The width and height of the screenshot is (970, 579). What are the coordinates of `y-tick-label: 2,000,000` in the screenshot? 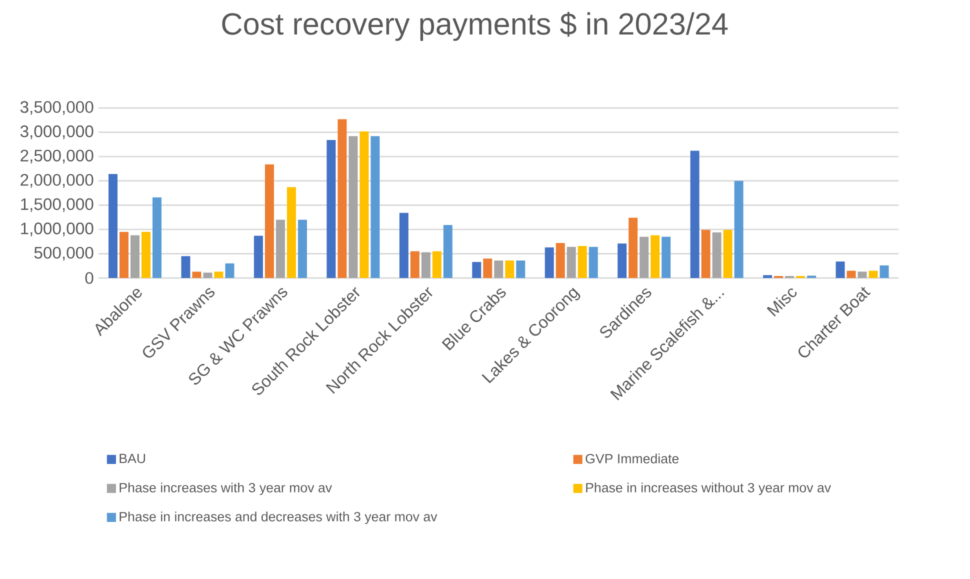 It's located at (57, 181).